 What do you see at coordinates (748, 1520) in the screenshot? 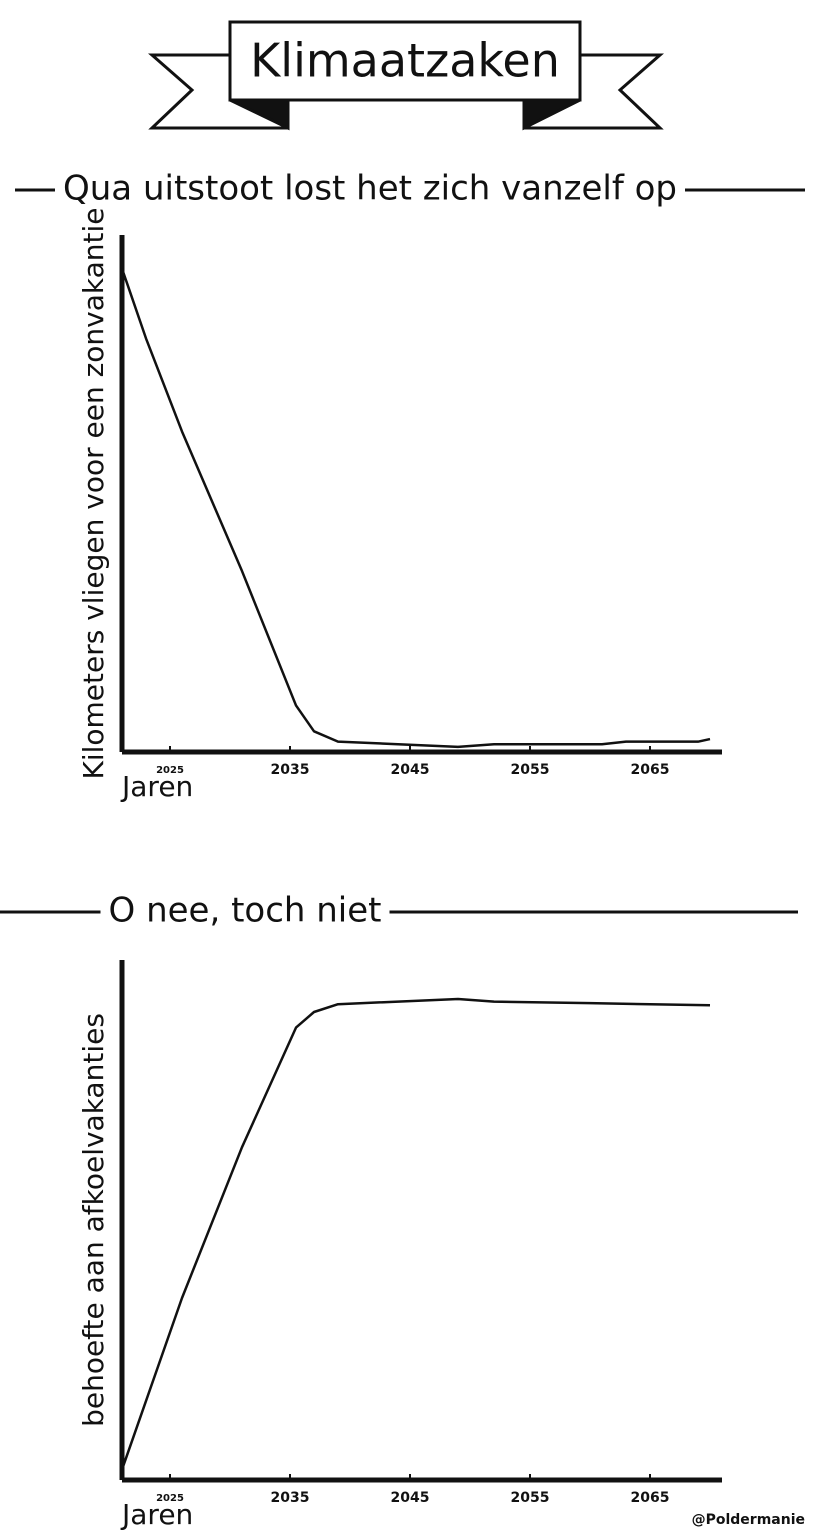
I see `credit: @Poldermanie` at bounding box center [748, 1520].